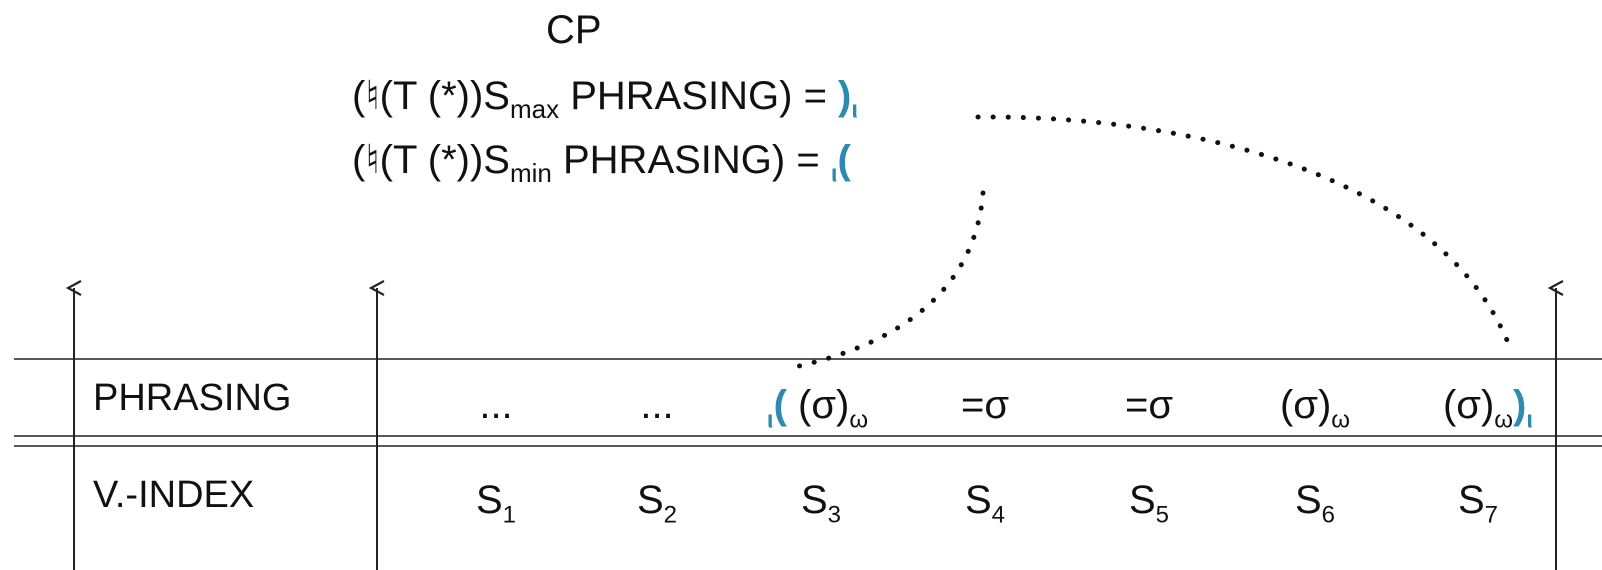 This screenshot has width=1602, height=570. What do you see at coordinates (821, 503) in the screenshot?
I see `vindex-cell-3: S3` at bounding box center [821, 503].